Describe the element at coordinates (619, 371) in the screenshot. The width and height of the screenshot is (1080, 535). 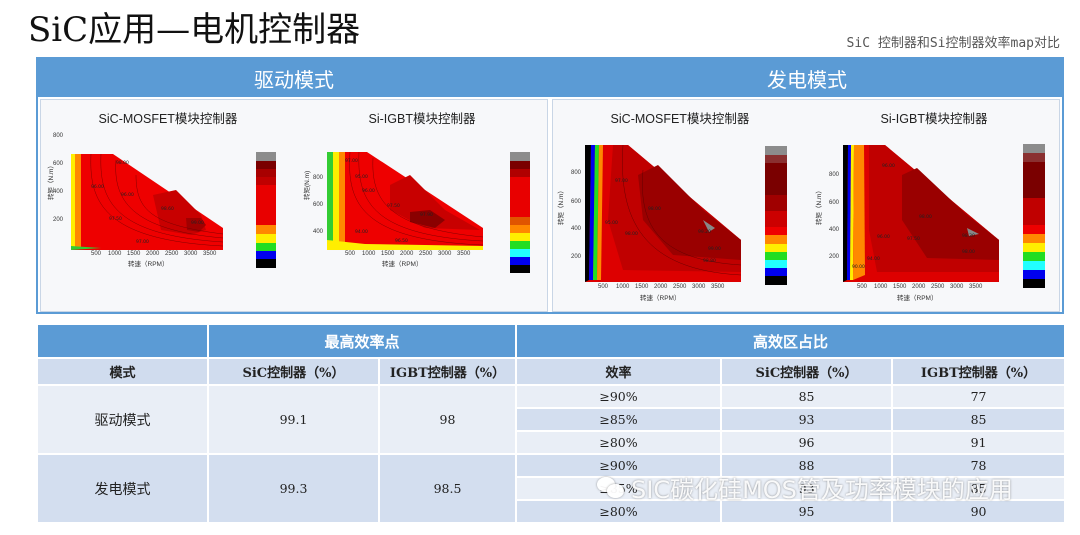
I see `col-header-eff: 效率` at that location.